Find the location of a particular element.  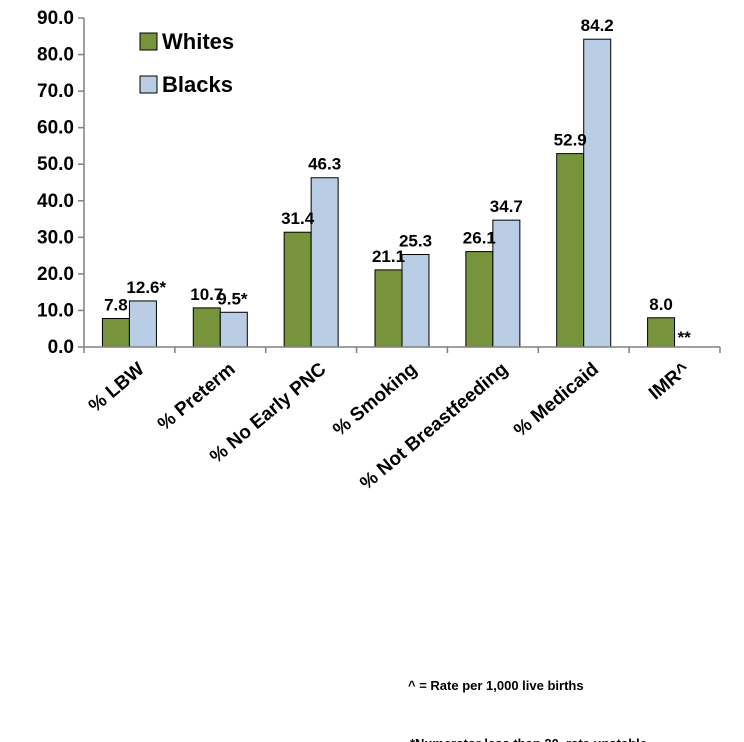

data-label-blacks: 34.7 is located at coordinates (506, 206).